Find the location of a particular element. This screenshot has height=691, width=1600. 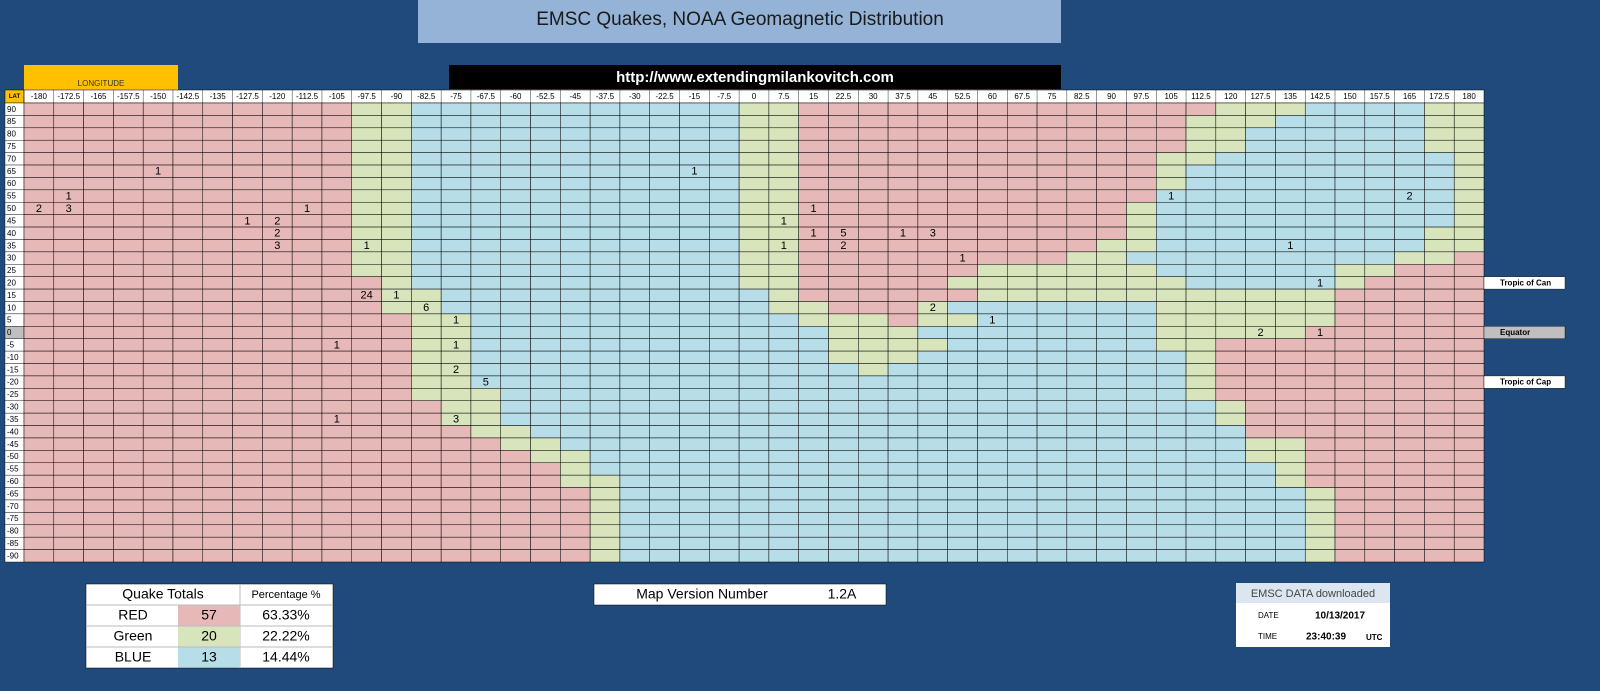

latitude-label: 80 is located at coordinates (11, 134).